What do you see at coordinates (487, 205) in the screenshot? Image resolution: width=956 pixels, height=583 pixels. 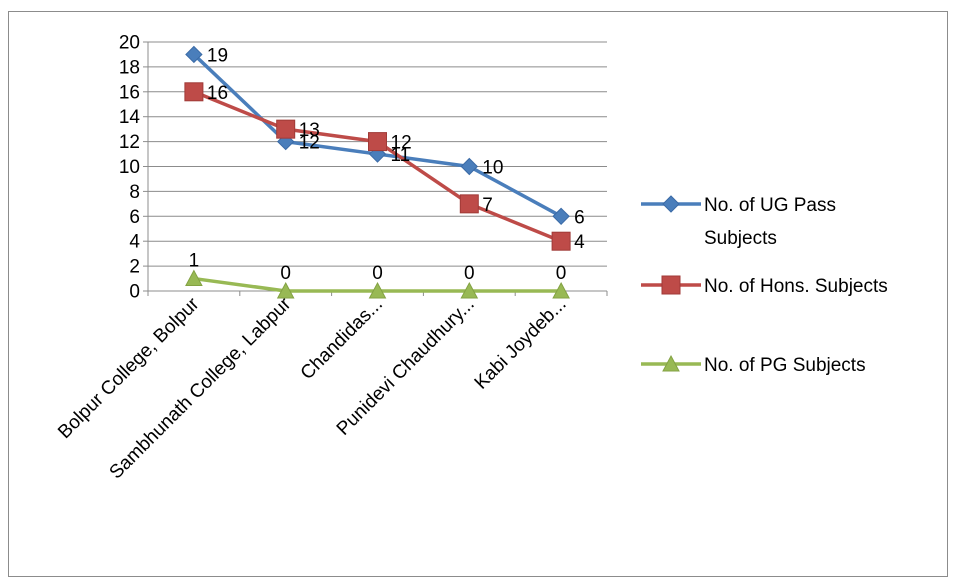 I see `data-label: 7` at bounding box center [487, 205].